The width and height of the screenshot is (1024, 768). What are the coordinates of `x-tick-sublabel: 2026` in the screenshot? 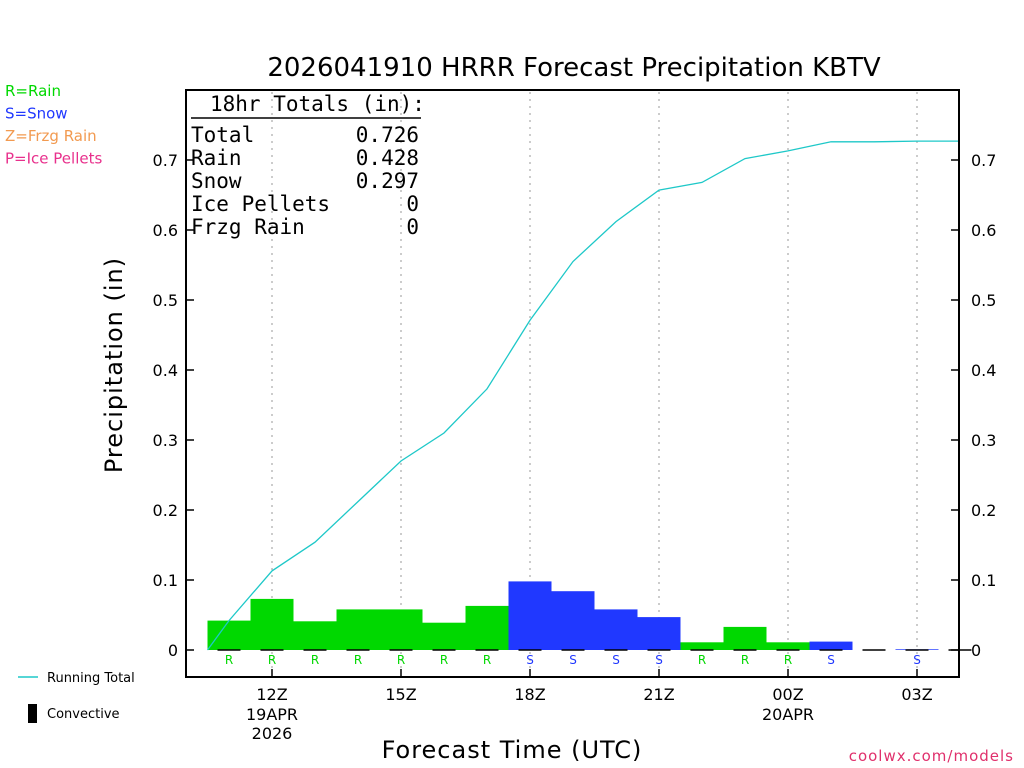 It's located at (272, 733).